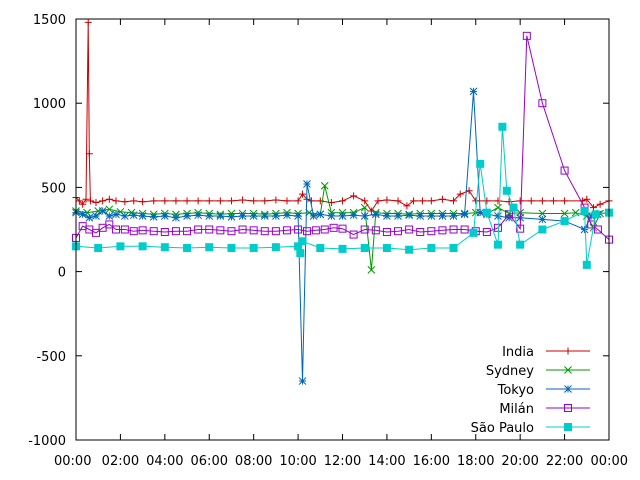 The width and height of the screenshot is (640, 480). I want to click on y-tick-label: 1500, so click(49, 20).